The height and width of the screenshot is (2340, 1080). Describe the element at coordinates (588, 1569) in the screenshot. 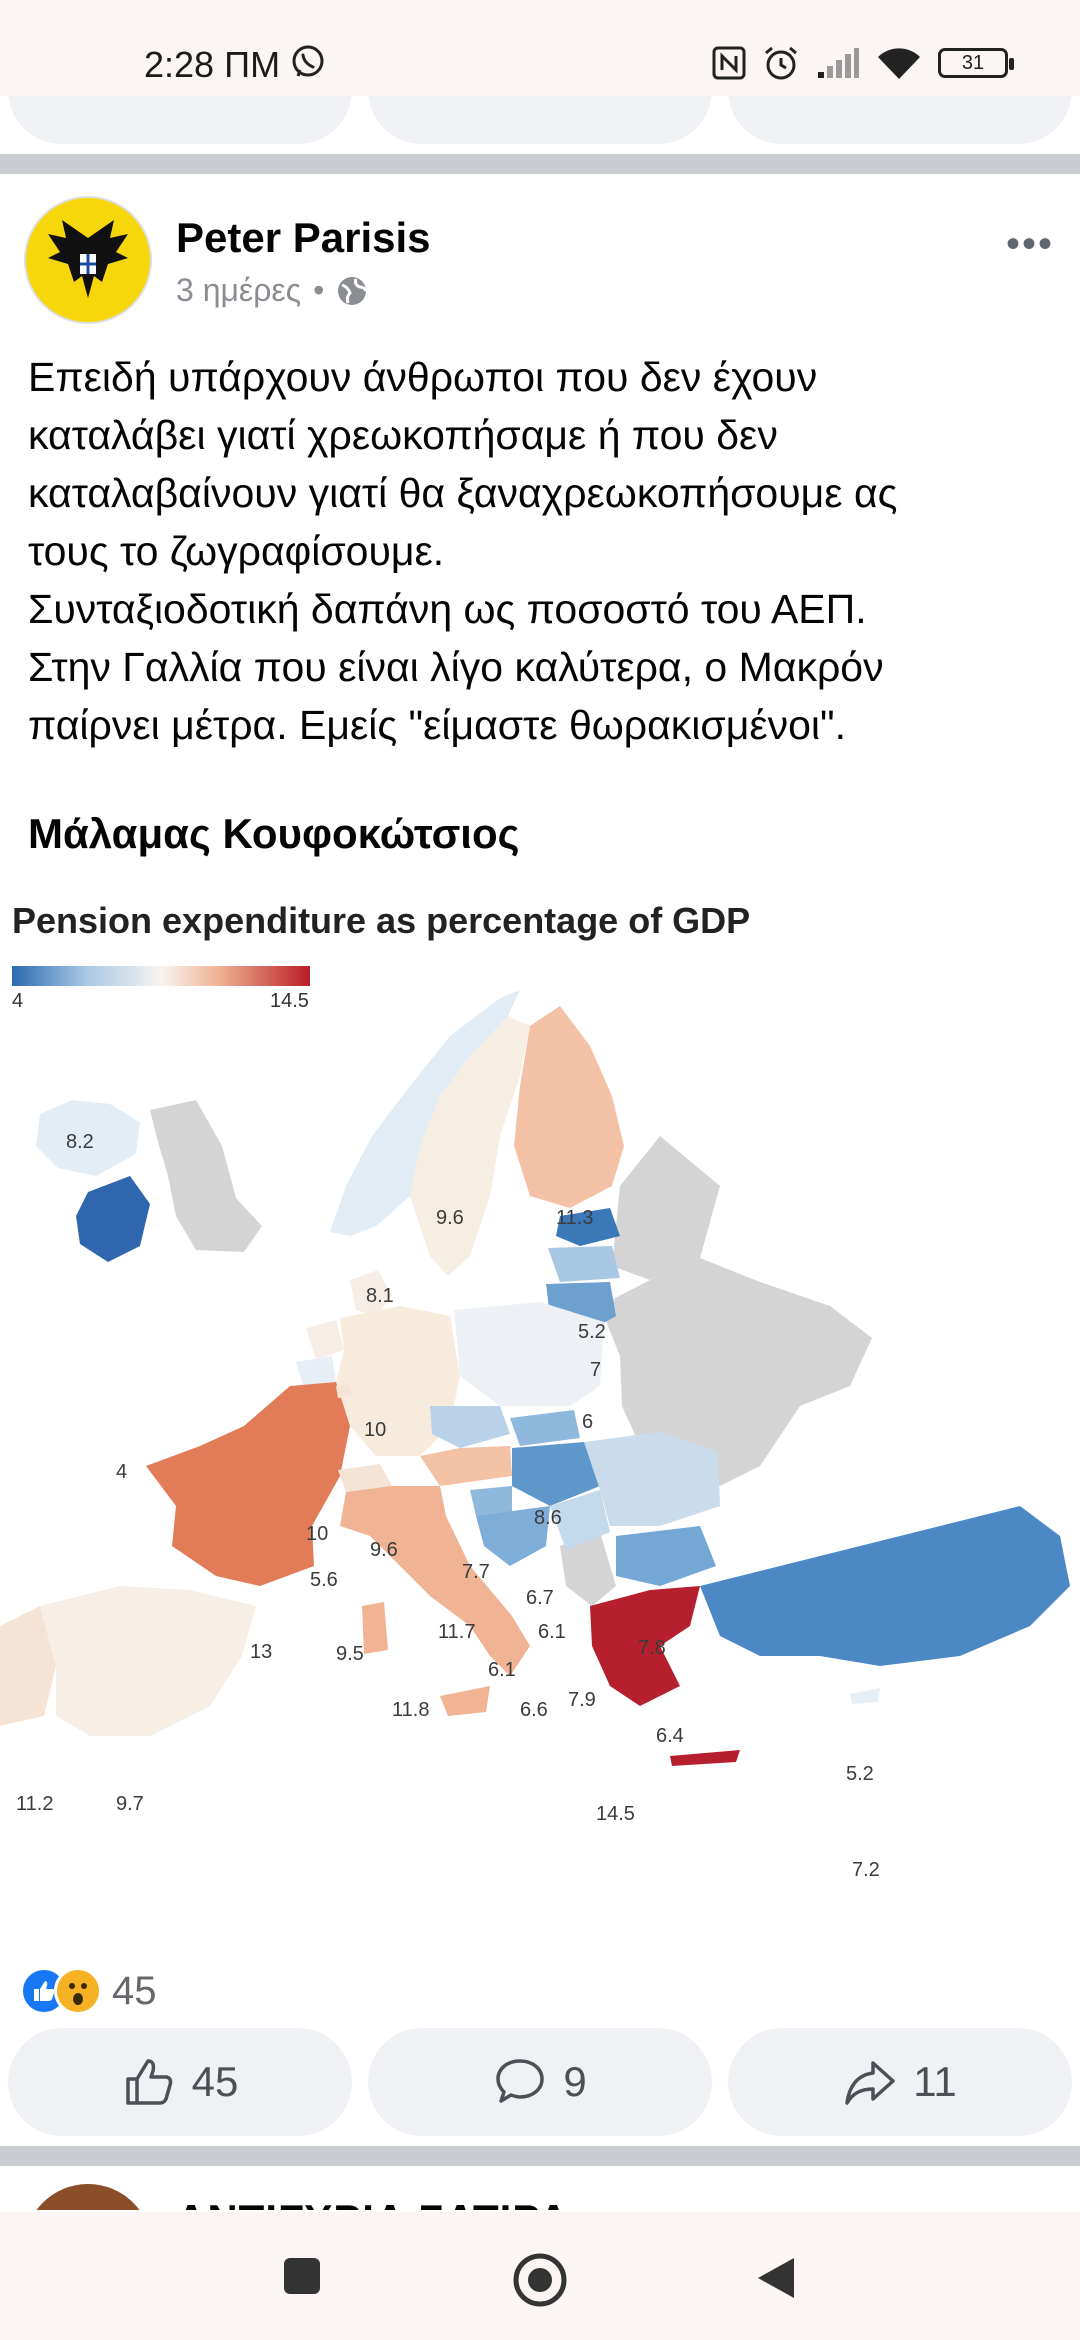

I see `map-region-balkans-grey` at that location.